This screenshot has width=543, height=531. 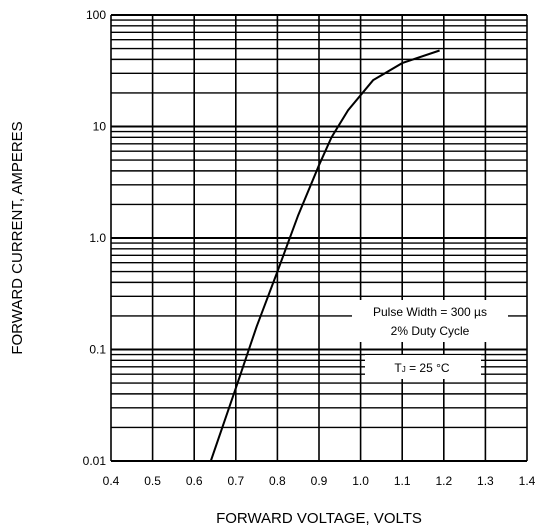 What do you see at coordinates (95, 461) in the screenshot?
I see `y-tick-label: 0.01` at bounding box center [95, 461].